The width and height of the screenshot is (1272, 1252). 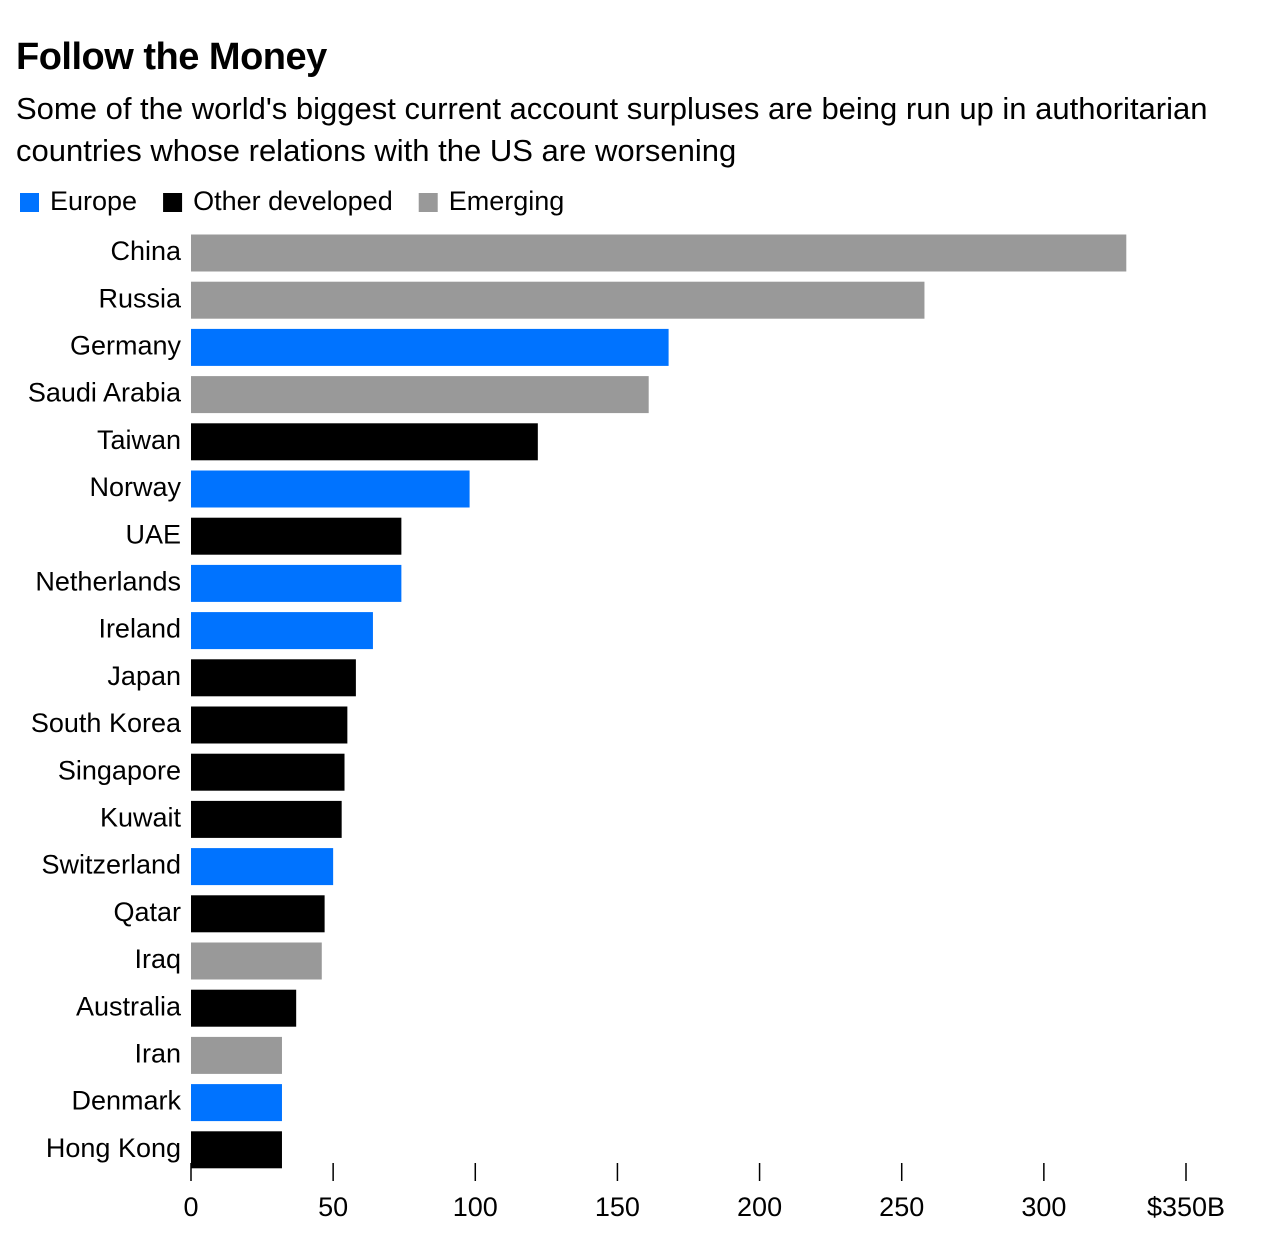 I want to click on y-tick-label: Japan, so click(x=144, y=676).